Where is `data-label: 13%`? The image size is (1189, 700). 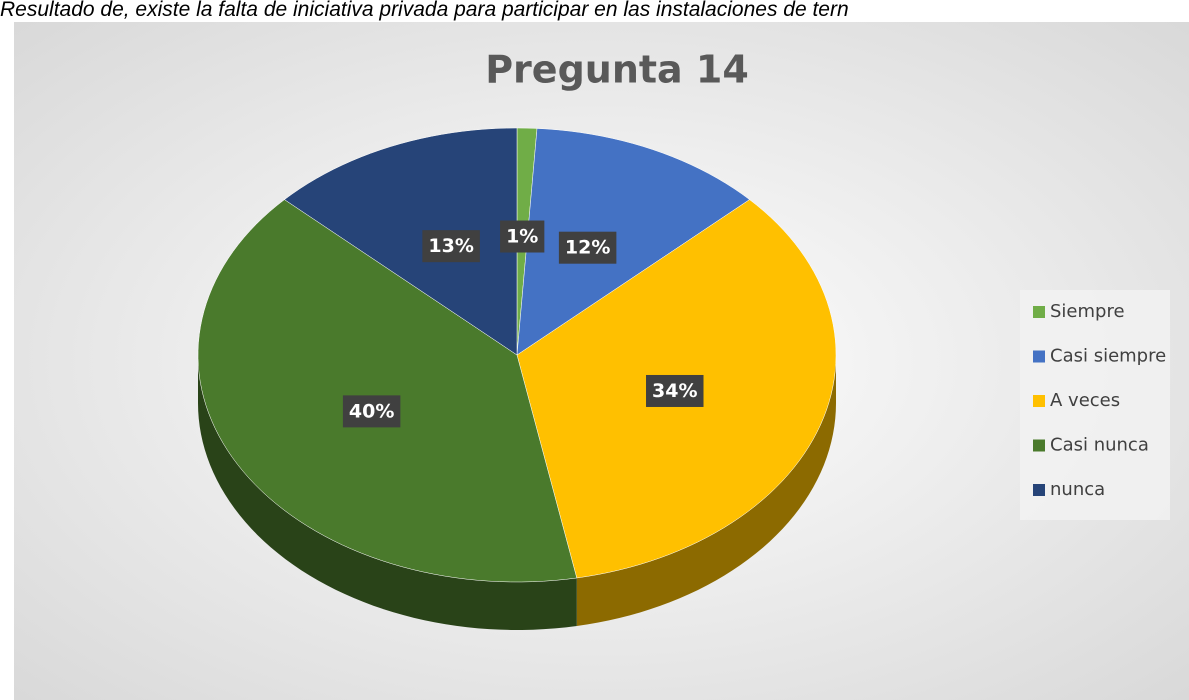 data-label: 13% is located at coordinates (450, 246).